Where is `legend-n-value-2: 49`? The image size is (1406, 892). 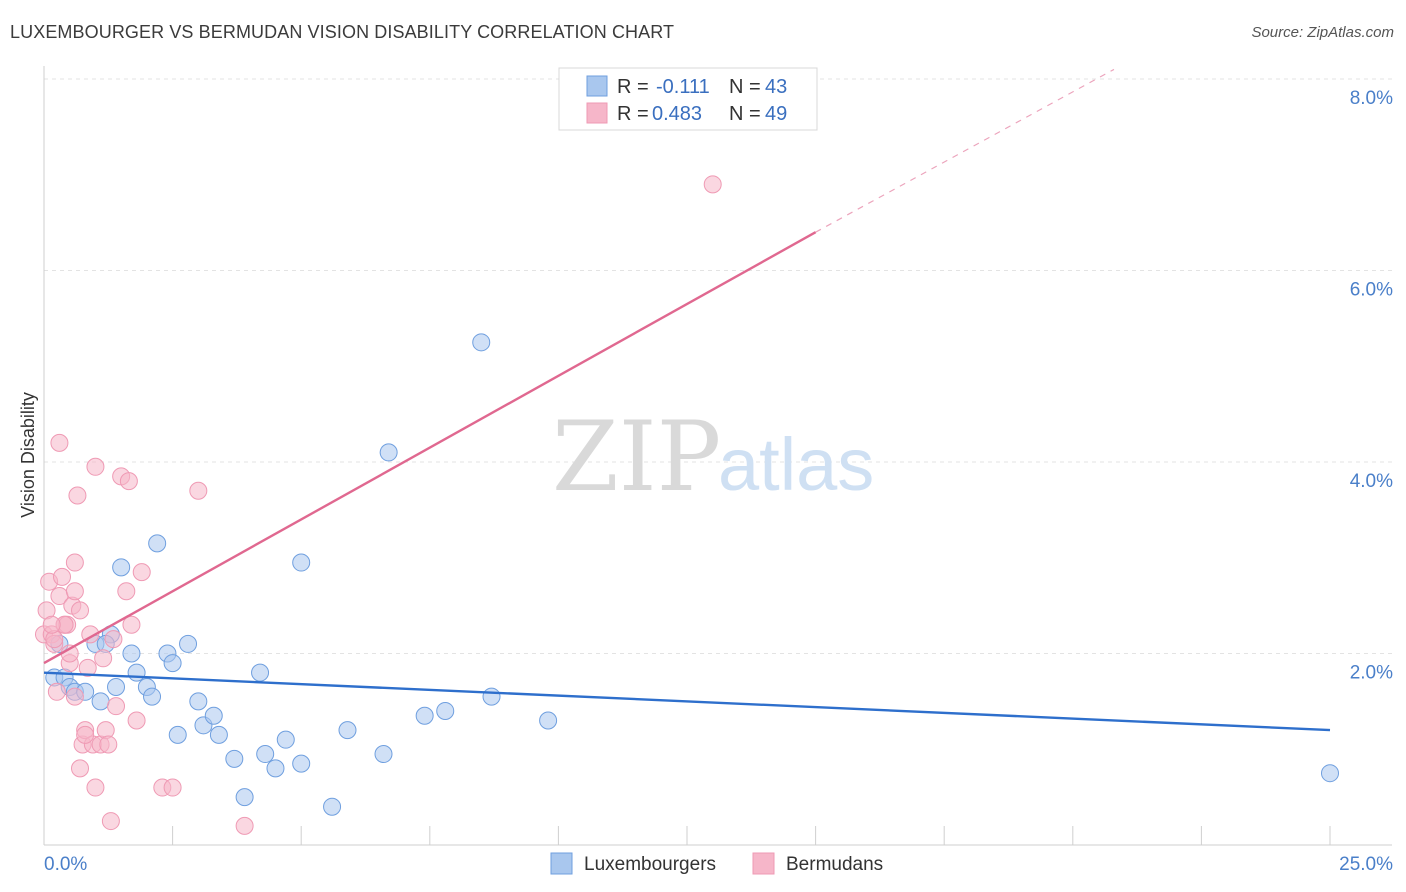 legend-n-value-2: 49 is located at coordinates (776, 114).